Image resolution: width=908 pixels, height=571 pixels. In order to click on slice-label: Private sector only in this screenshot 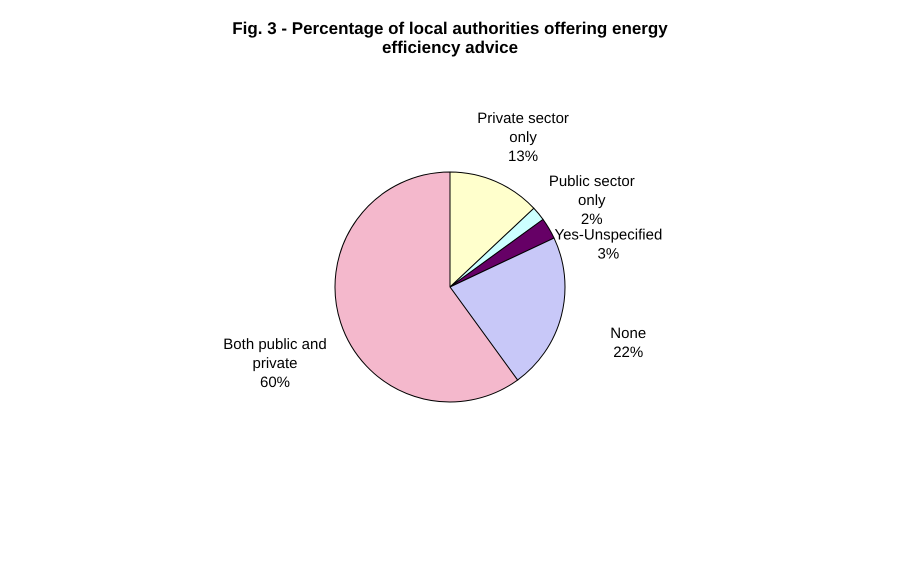, I will do `click(523, 128)`.